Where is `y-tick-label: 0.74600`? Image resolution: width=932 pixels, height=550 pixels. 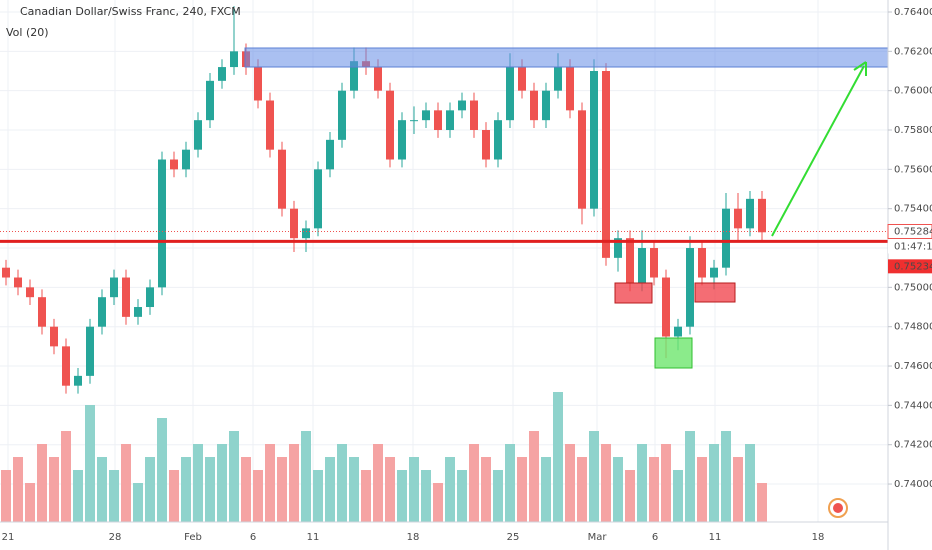
y-tick-label: 0.74600 is located at coordinates (913, 366).